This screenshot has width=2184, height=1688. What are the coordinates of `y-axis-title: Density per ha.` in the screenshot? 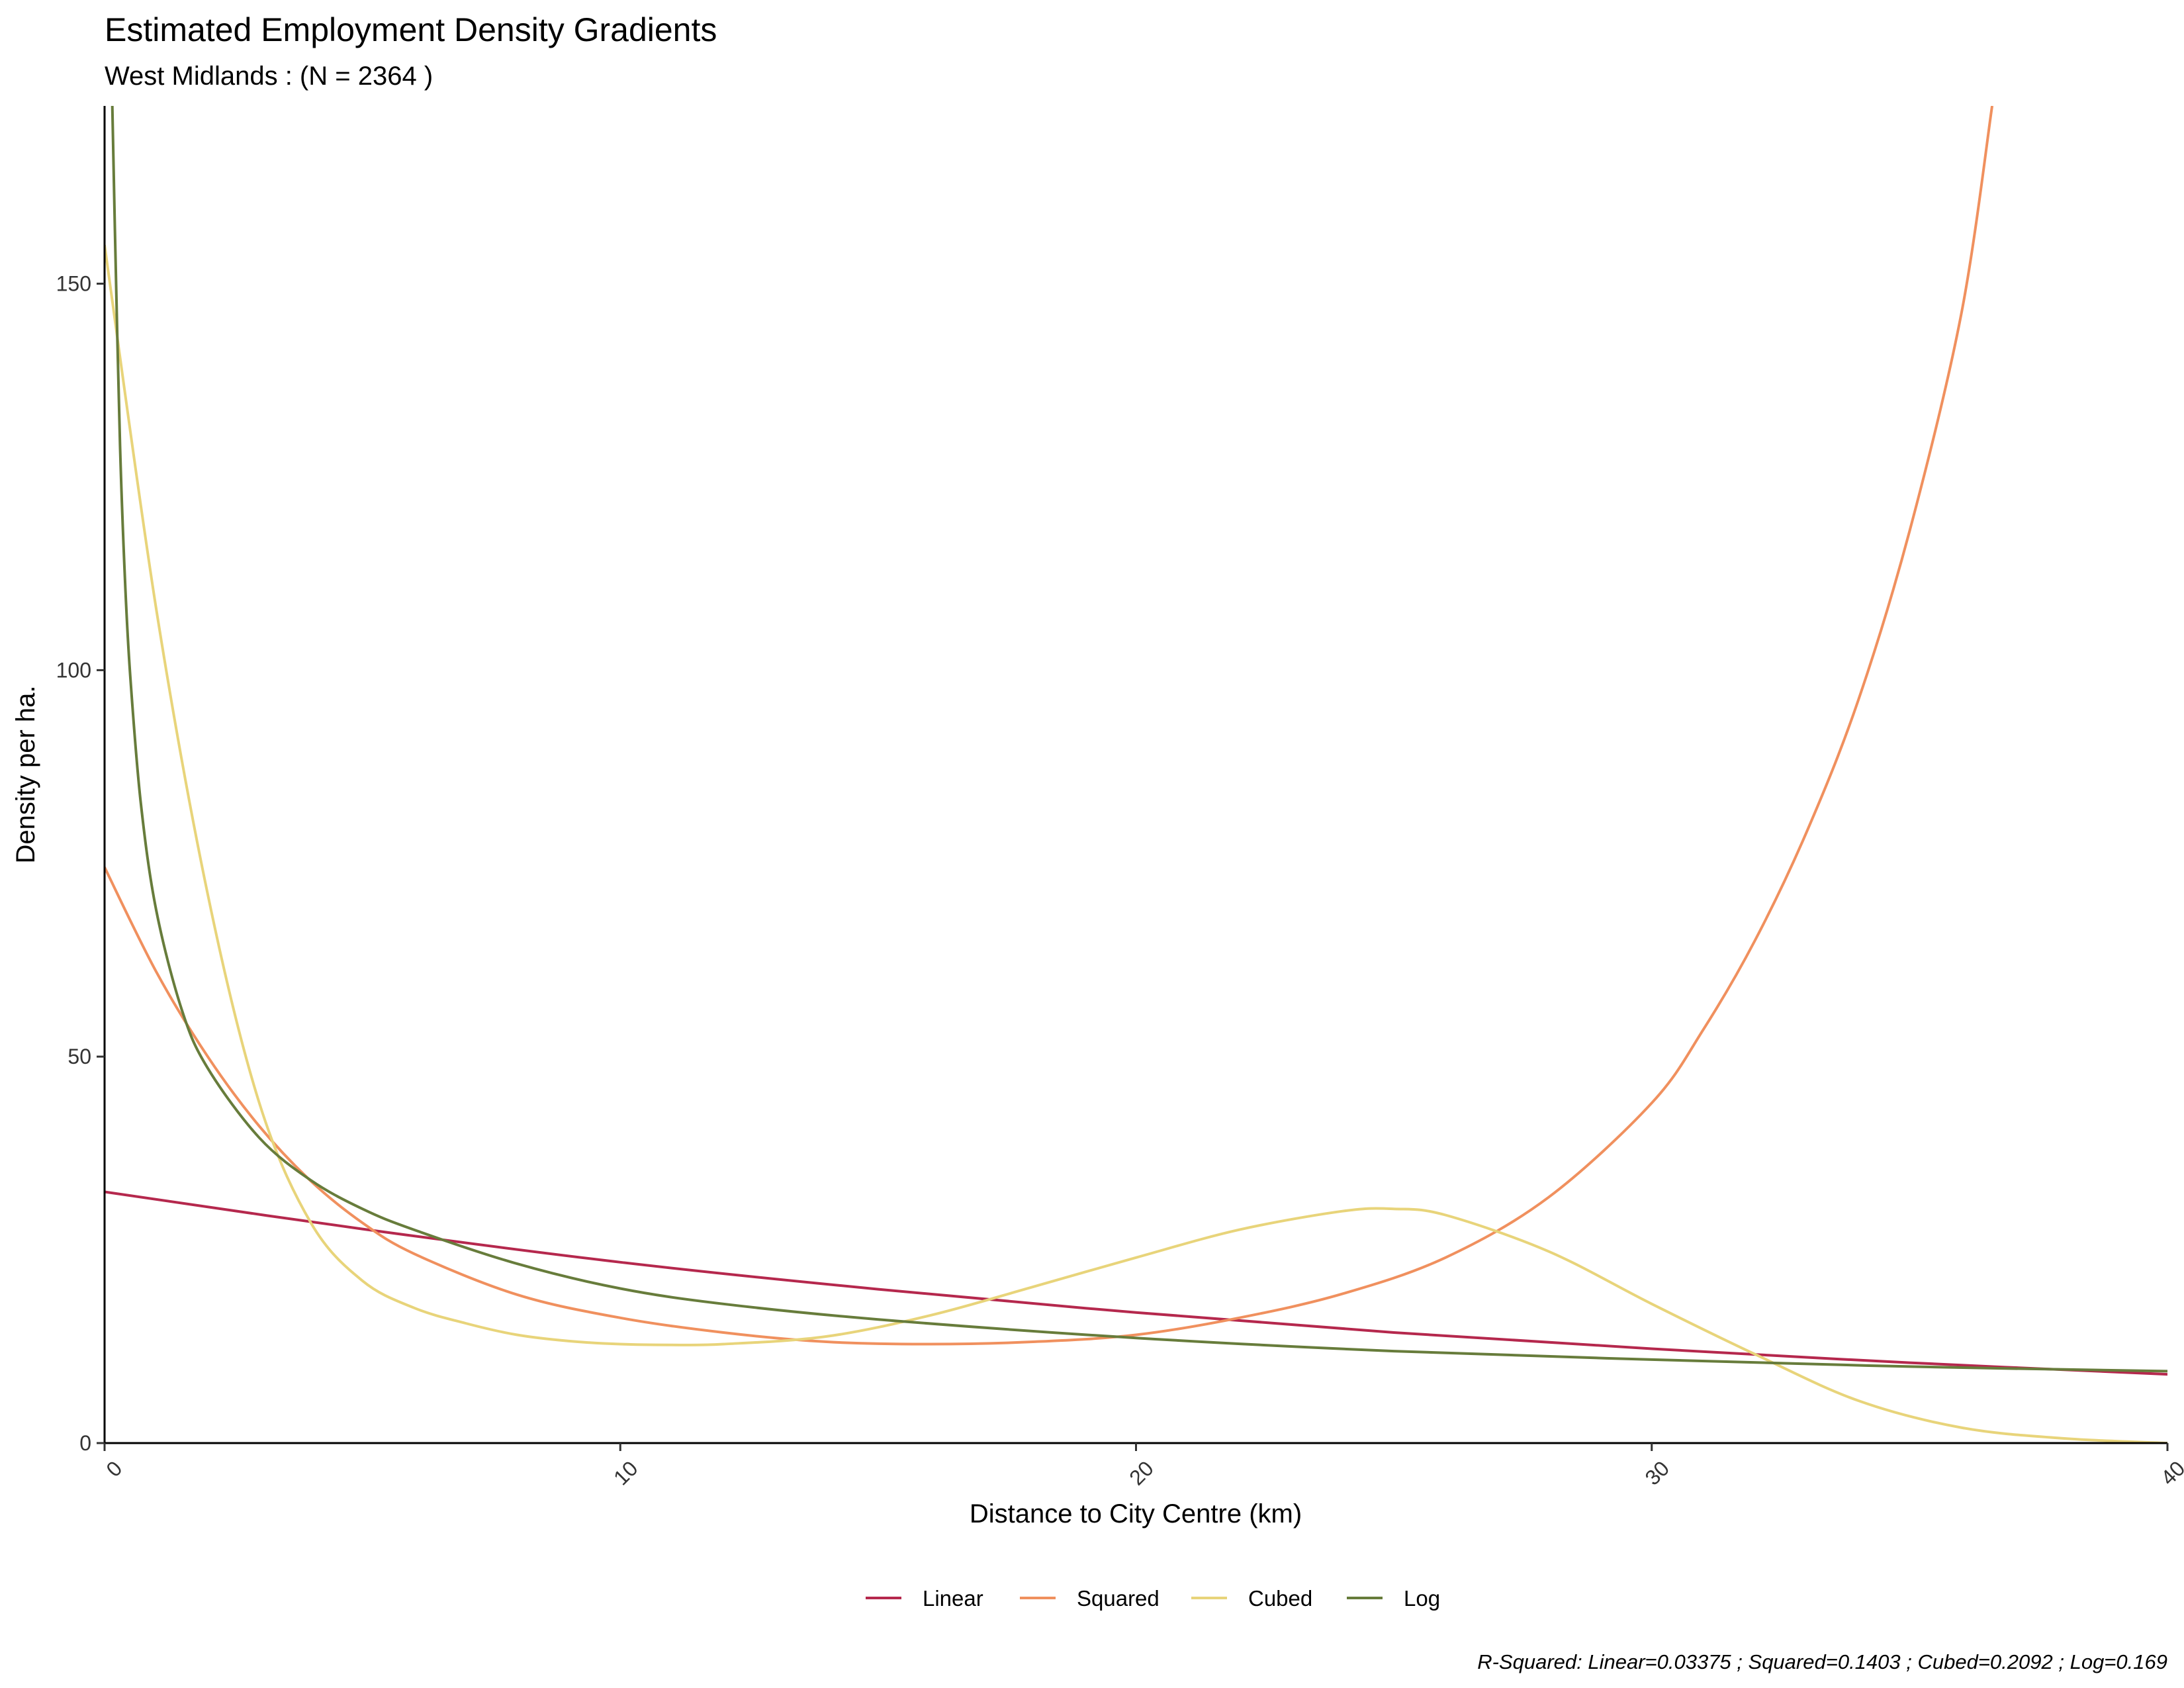 It's located at (26, 774).